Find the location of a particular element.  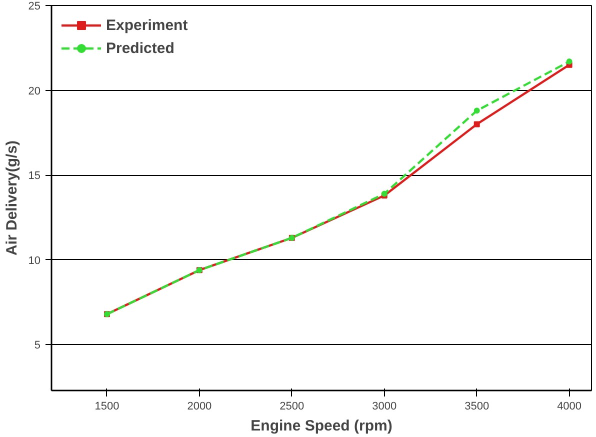

x-tick-label: 4000 is located at coordinates (569, 406).